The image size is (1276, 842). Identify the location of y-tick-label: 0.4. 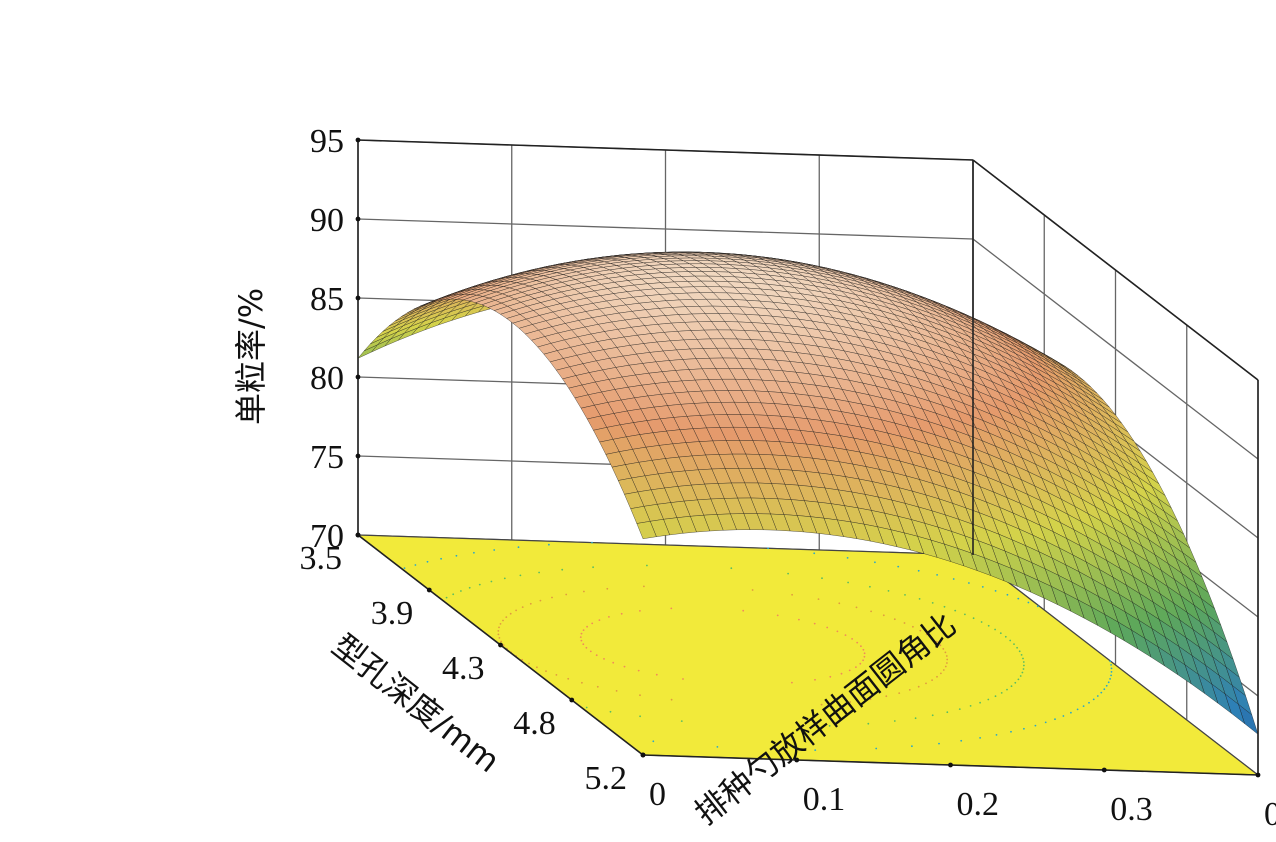
(1270, 814).